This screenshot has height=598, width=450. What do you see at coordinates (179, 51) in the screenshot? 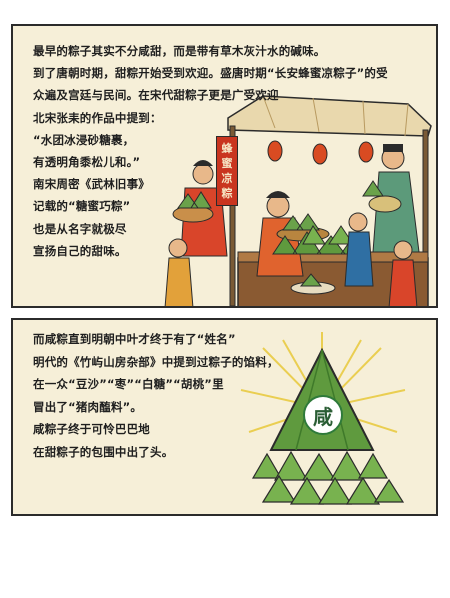
I see `text-line: 最早的粽子其实不分咸甜，而是带有草木灰汁水的碱味。` at bounding box center [179, 51].